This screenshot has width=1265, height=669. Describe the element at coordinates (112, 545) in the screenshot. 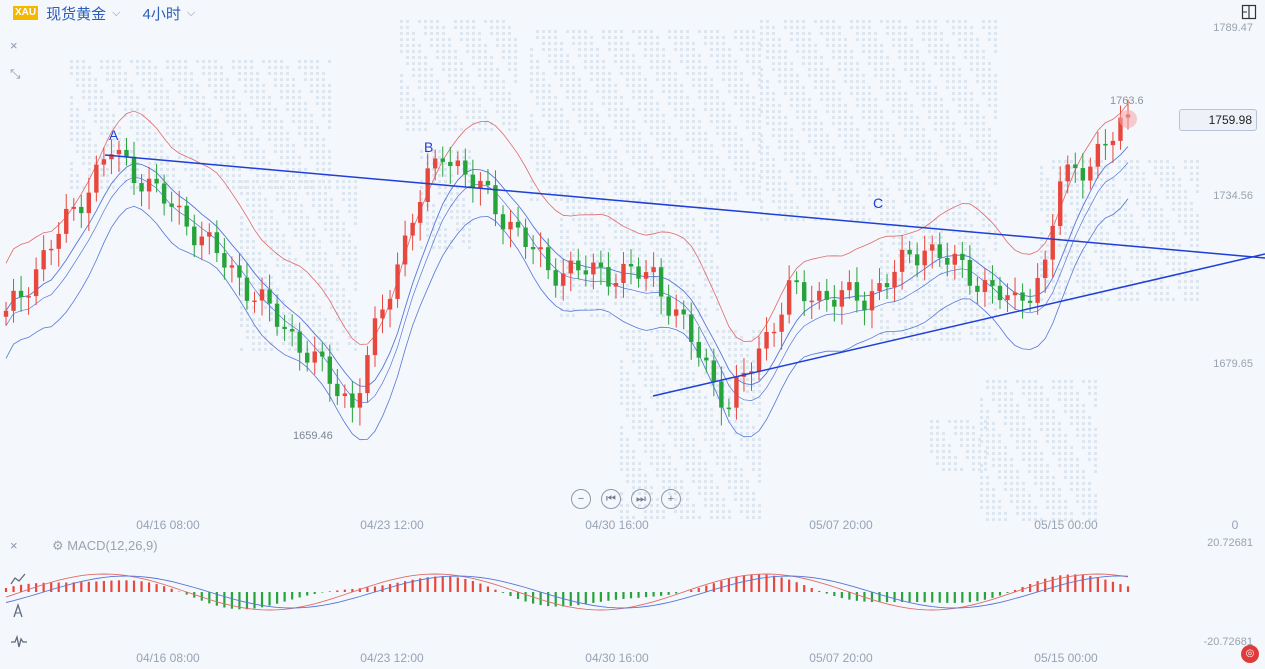

I see `macd-label-text: MACD(12,26,9)` at that location.